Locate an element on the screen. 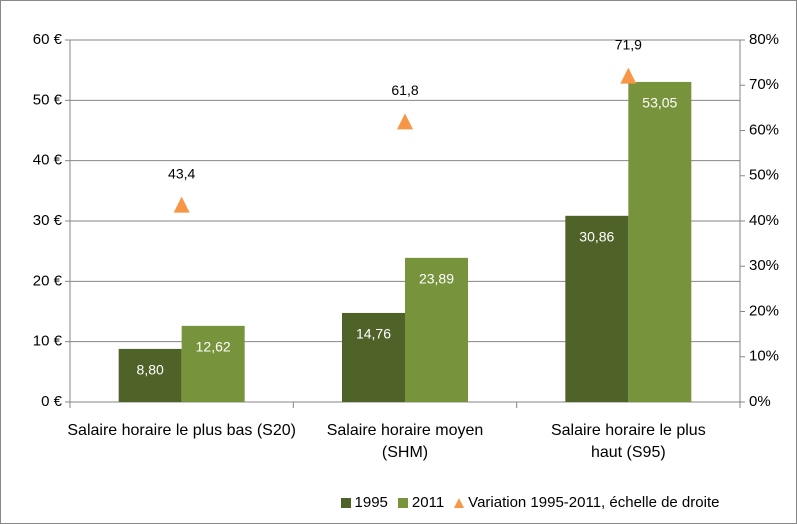  y2-tick-label: 80% is located at coordinates (764, 39).